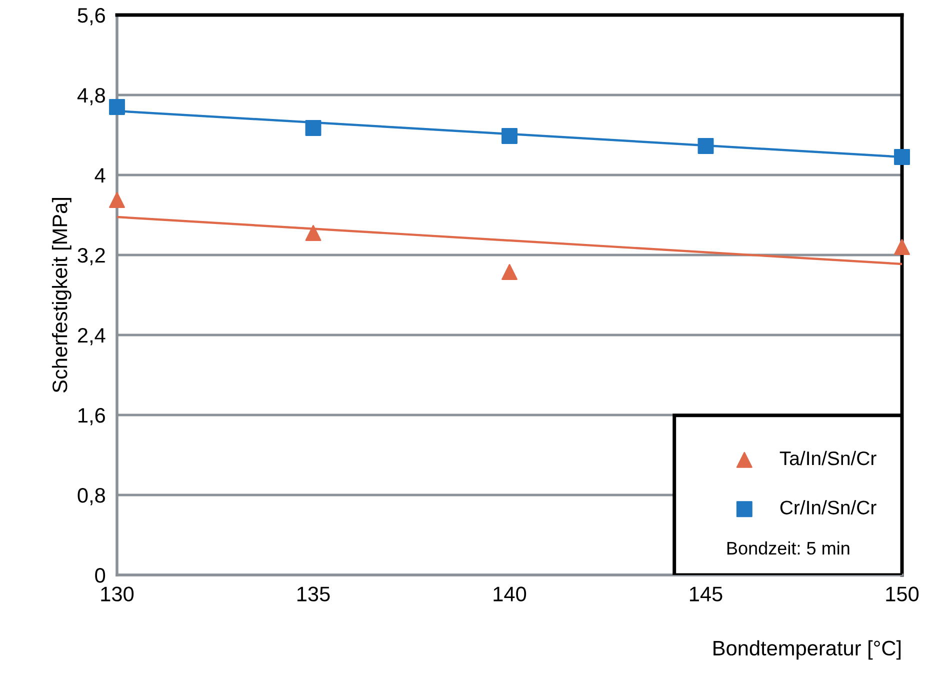  What do you see at coordinates (92, 337) in the screenshot?
I see `y-tick-label: 2,4` at bounding box center [92, 337].